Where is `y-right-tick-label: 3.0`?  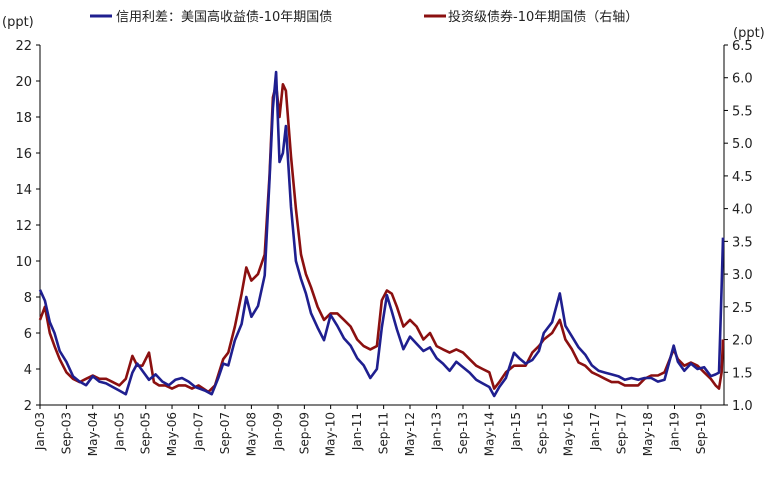
y-right-tick-label: 3.0 is located at coordinates (742, 275).